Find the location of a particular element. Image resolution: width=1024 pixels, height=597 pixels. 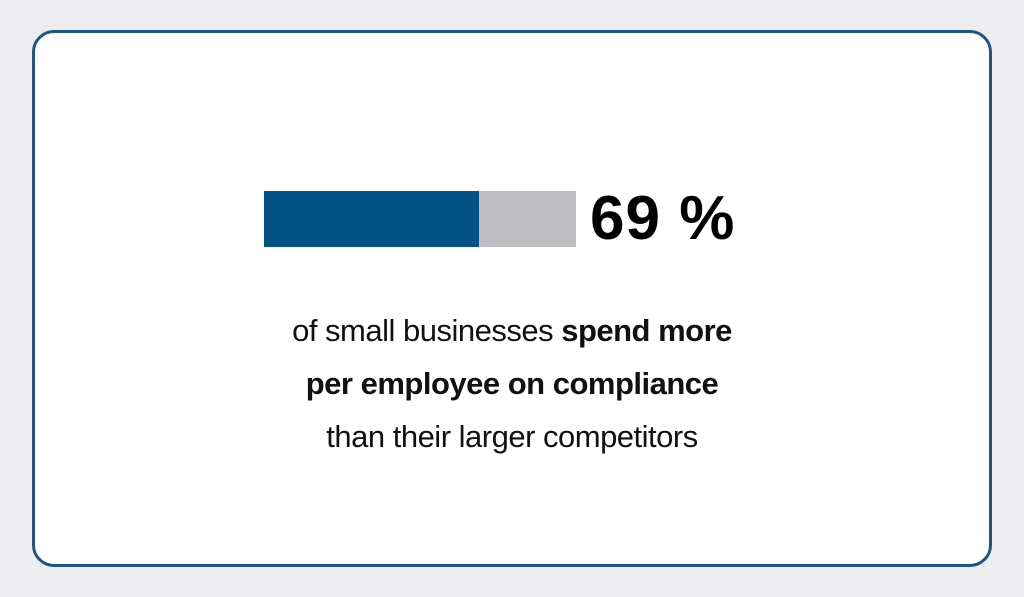

statement-part-4: than their larger competitors is located at coordinates (512, 436).